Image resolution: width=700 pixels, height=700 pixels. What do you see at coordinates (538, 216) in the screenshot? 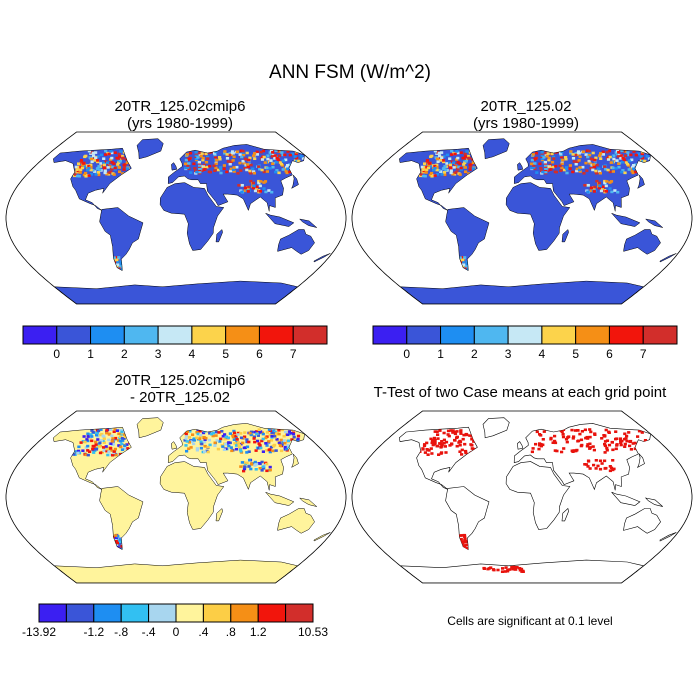
I see `landmass-africa` at bounding box center [538, 216].